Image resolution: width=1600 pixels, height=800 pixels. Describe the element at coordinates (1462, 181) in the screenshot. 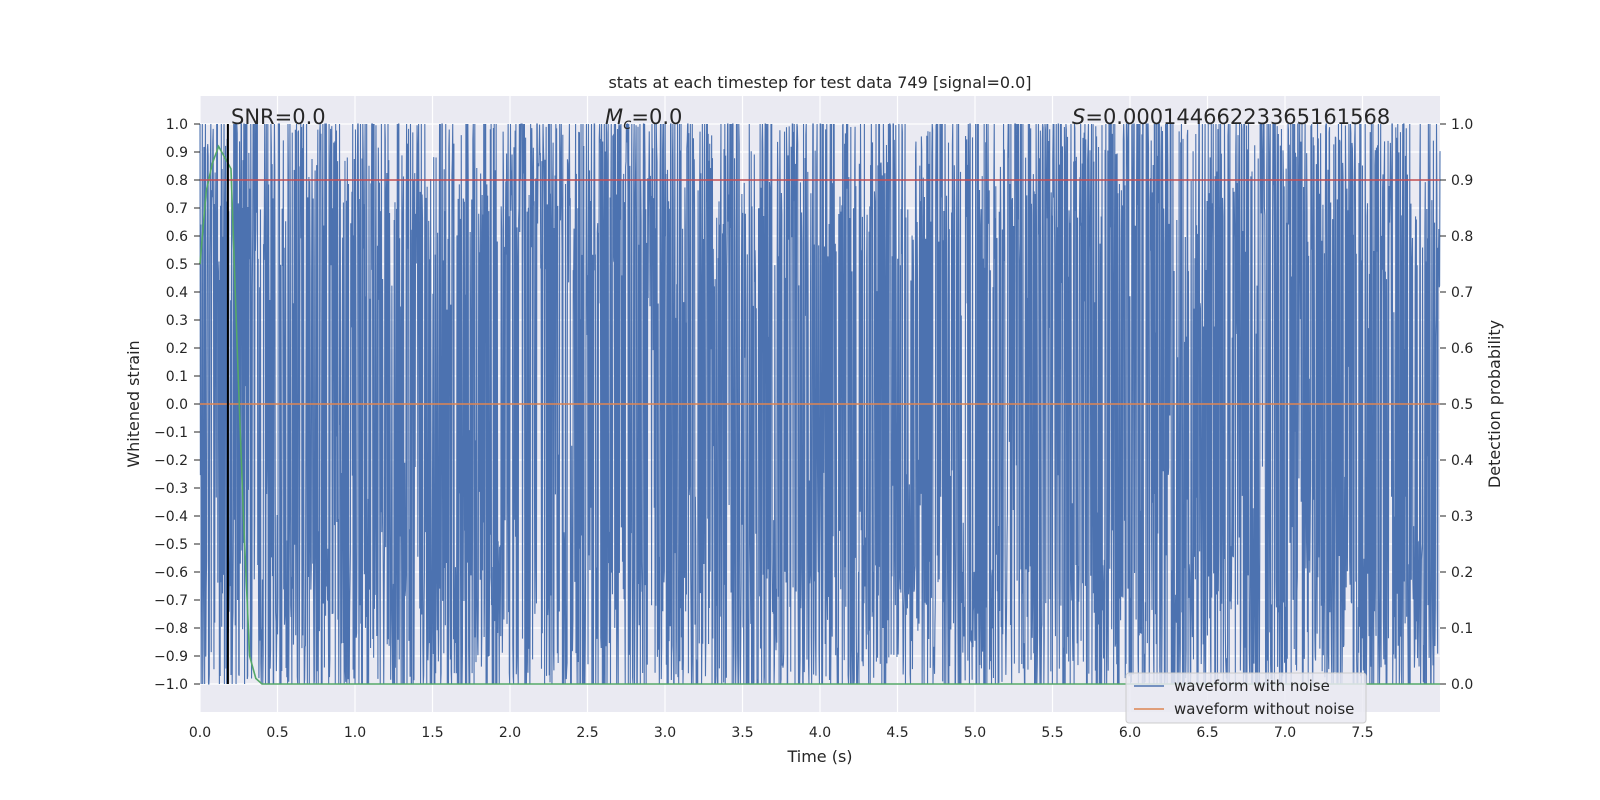

I see `y2-tick-label: 0.9` at that location.